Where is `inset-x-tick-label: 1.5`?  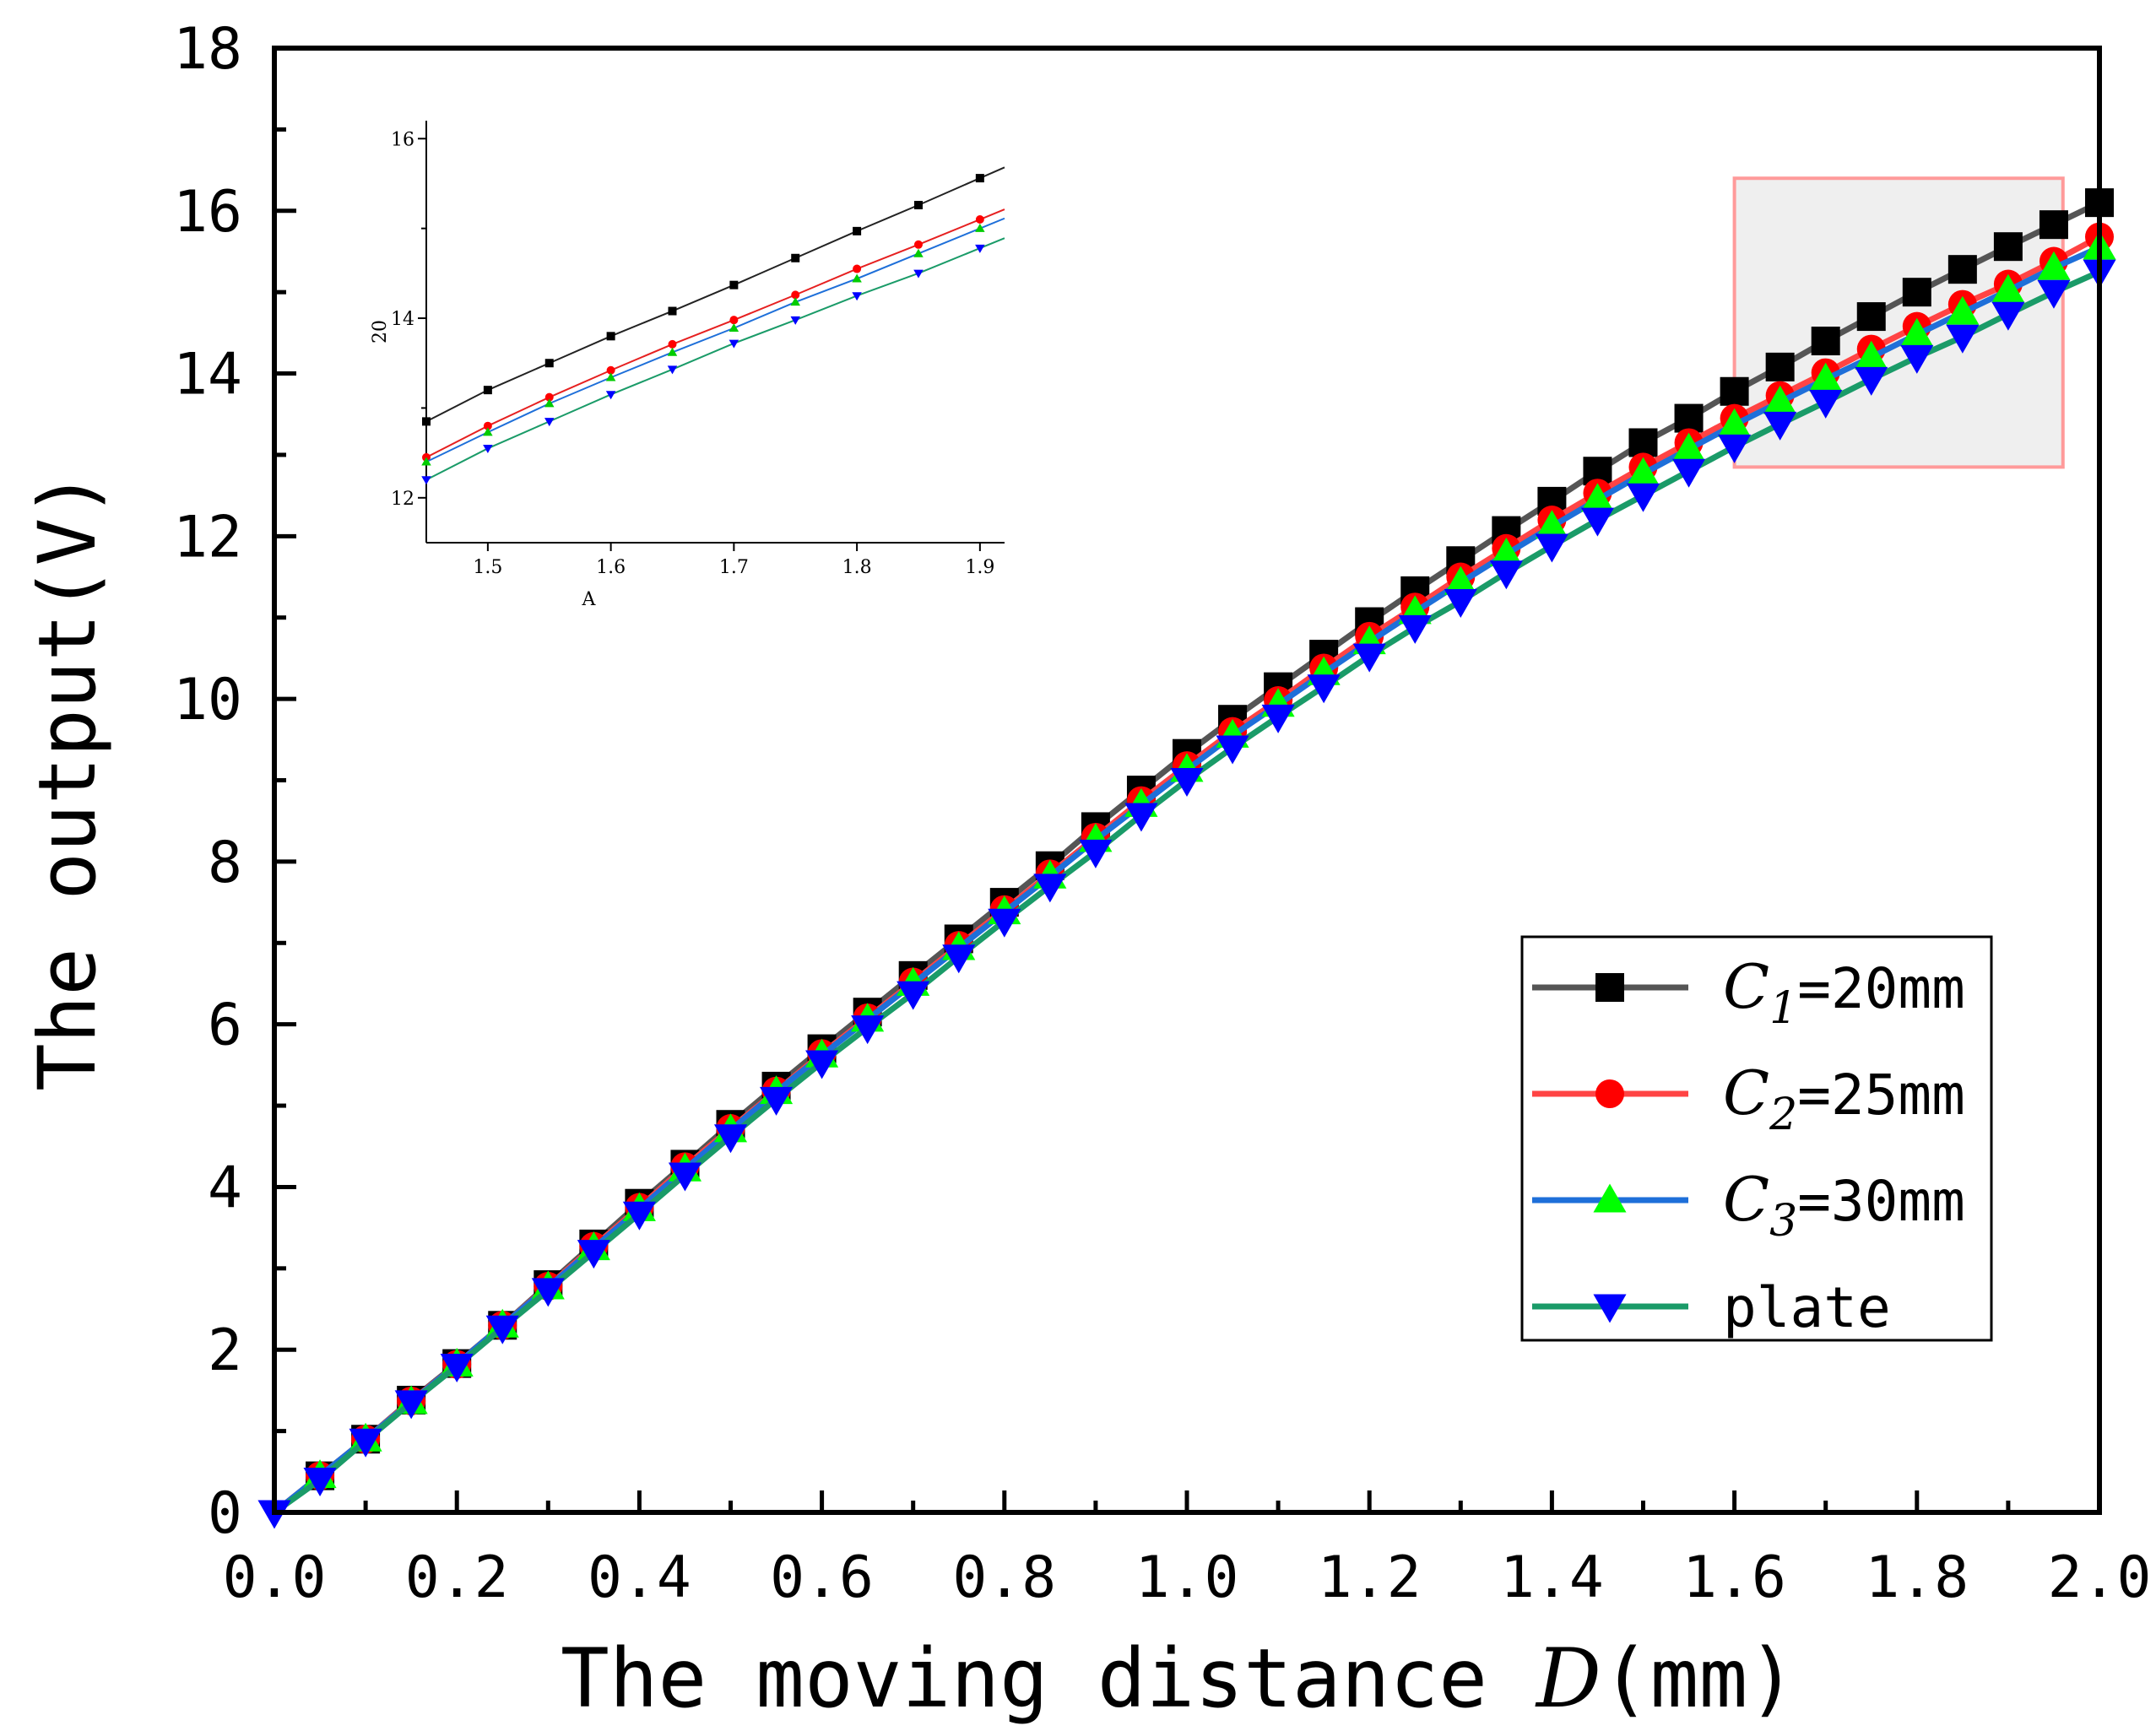 inset-x-tick-label: 1.5 is located at coordinates (487, 567).